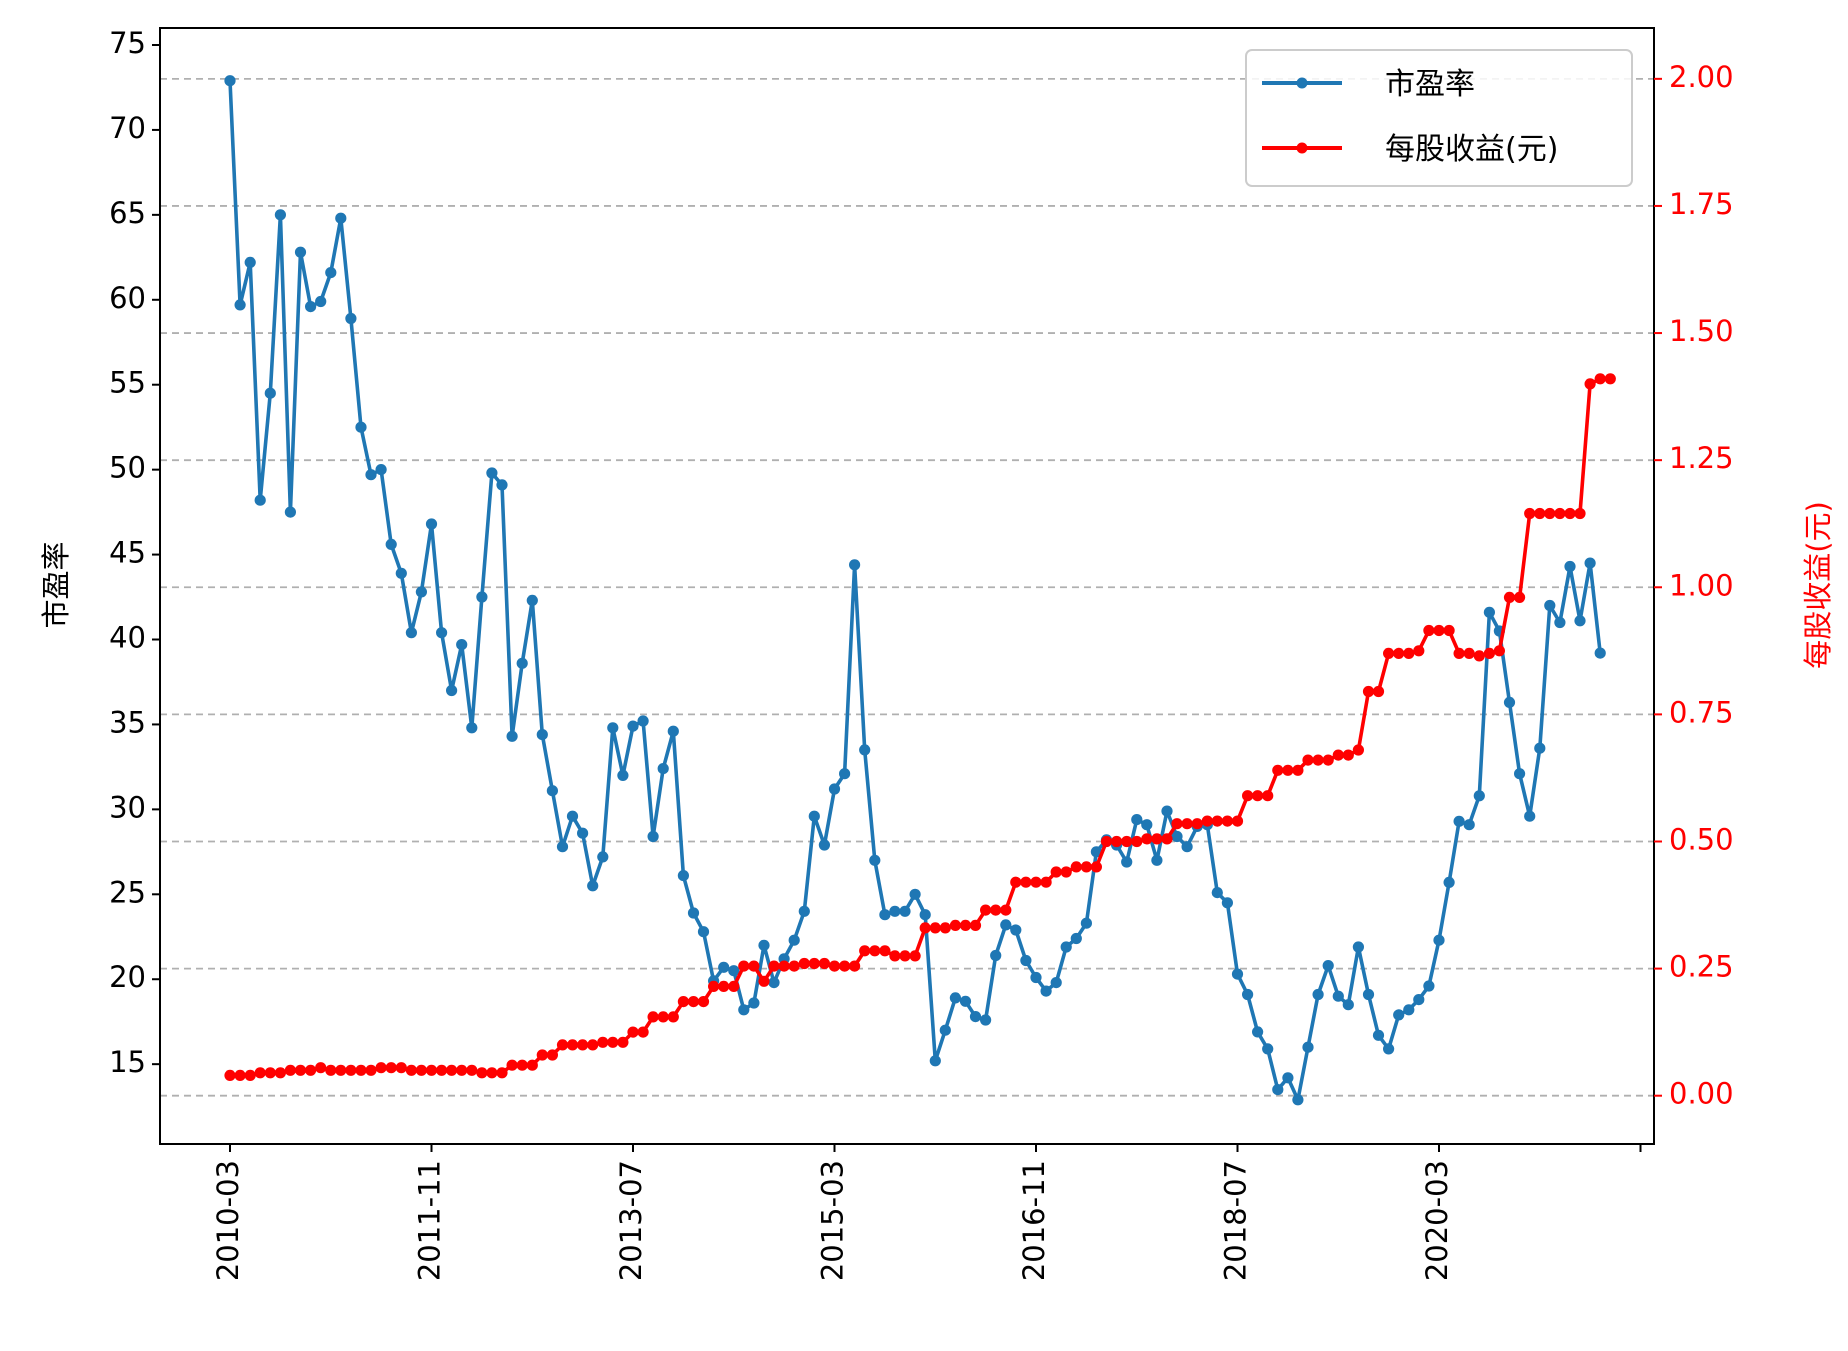 The image size is (1848, 1351). Describe the element at coordinates (1701, 839) in the screenshot. I see `right-tick-label-2: 0.50` at that location.